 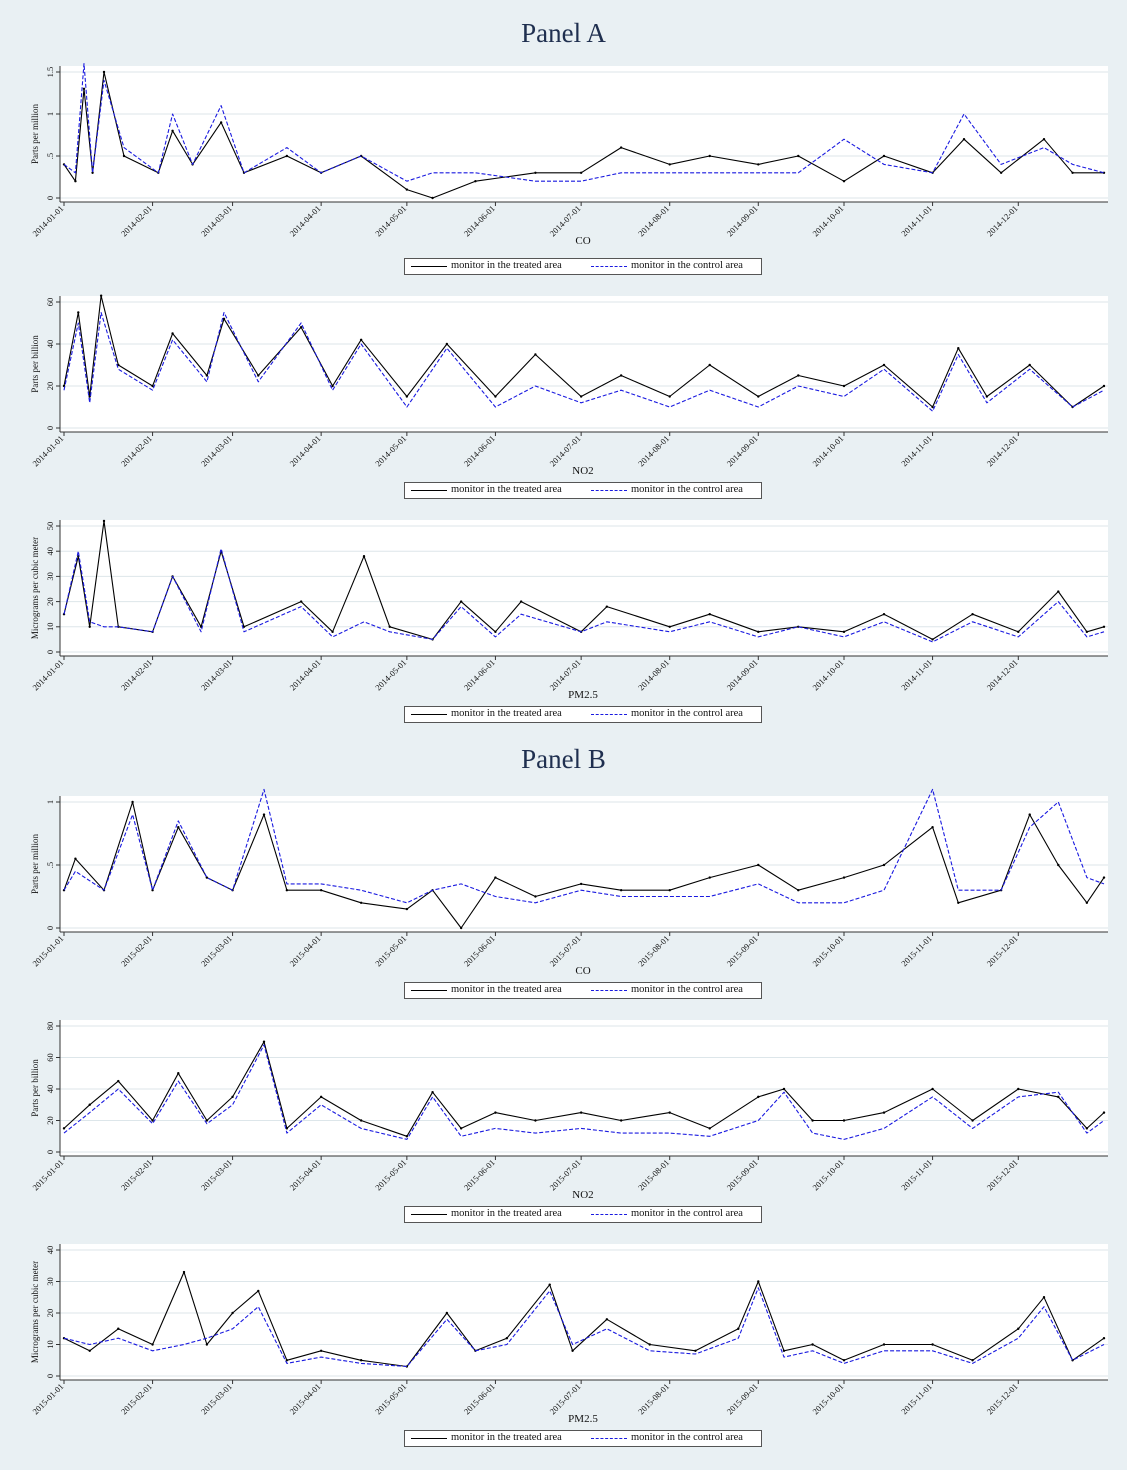 What do you see at coordinates (136, 1398) in the screenshot?
I see `x-tick-label: 2015-02-01` at bounding box center [136, 1398].